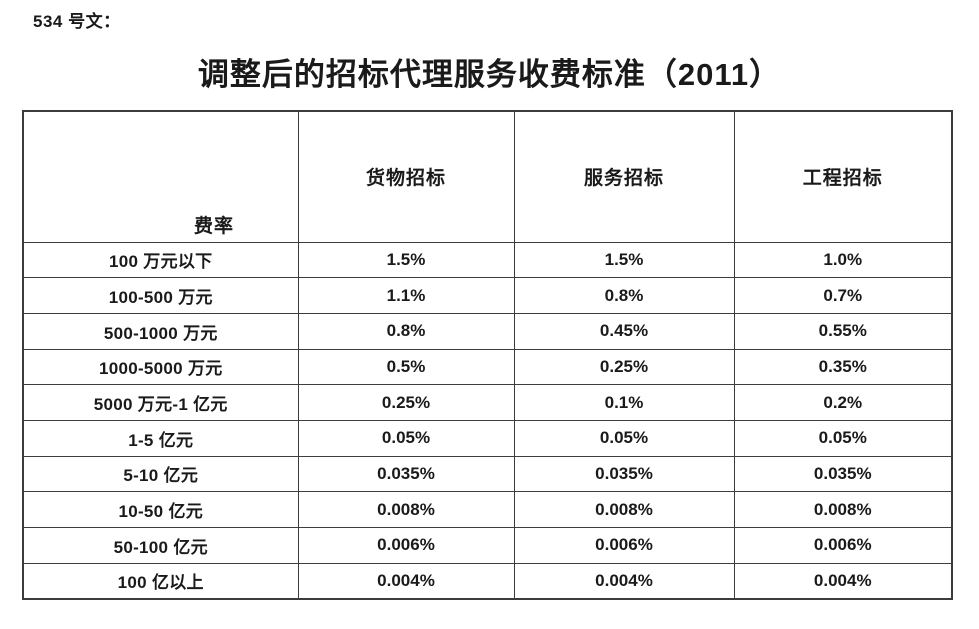 Image resolution: width=979 pixels, height=629 pixels. Describe the element at coordinates (160, 176) in the screenshot. I see `table-corner-cell: 费率 中标金额` at that location.